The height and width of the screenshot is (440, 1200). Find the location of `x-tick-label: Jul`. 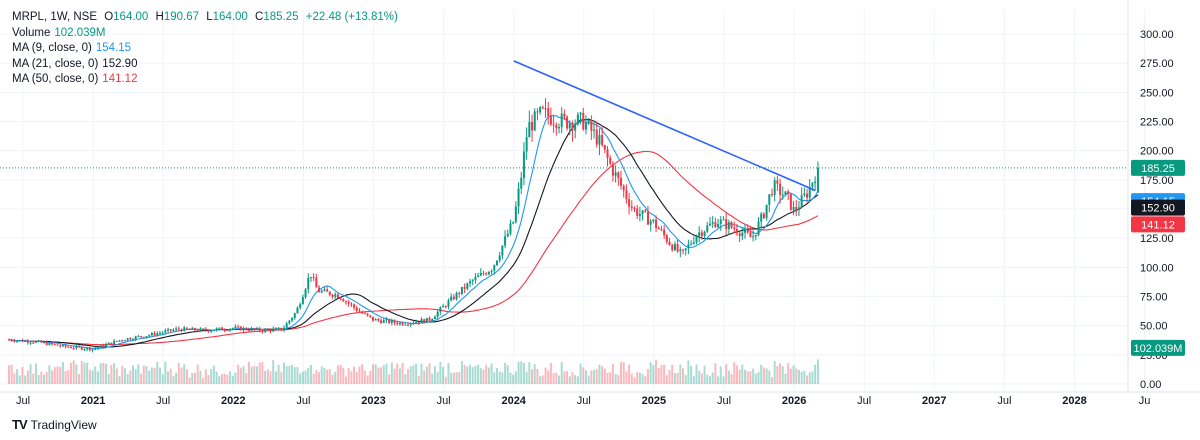

x-tick-label: Jul is located at coordinates (584, 401).